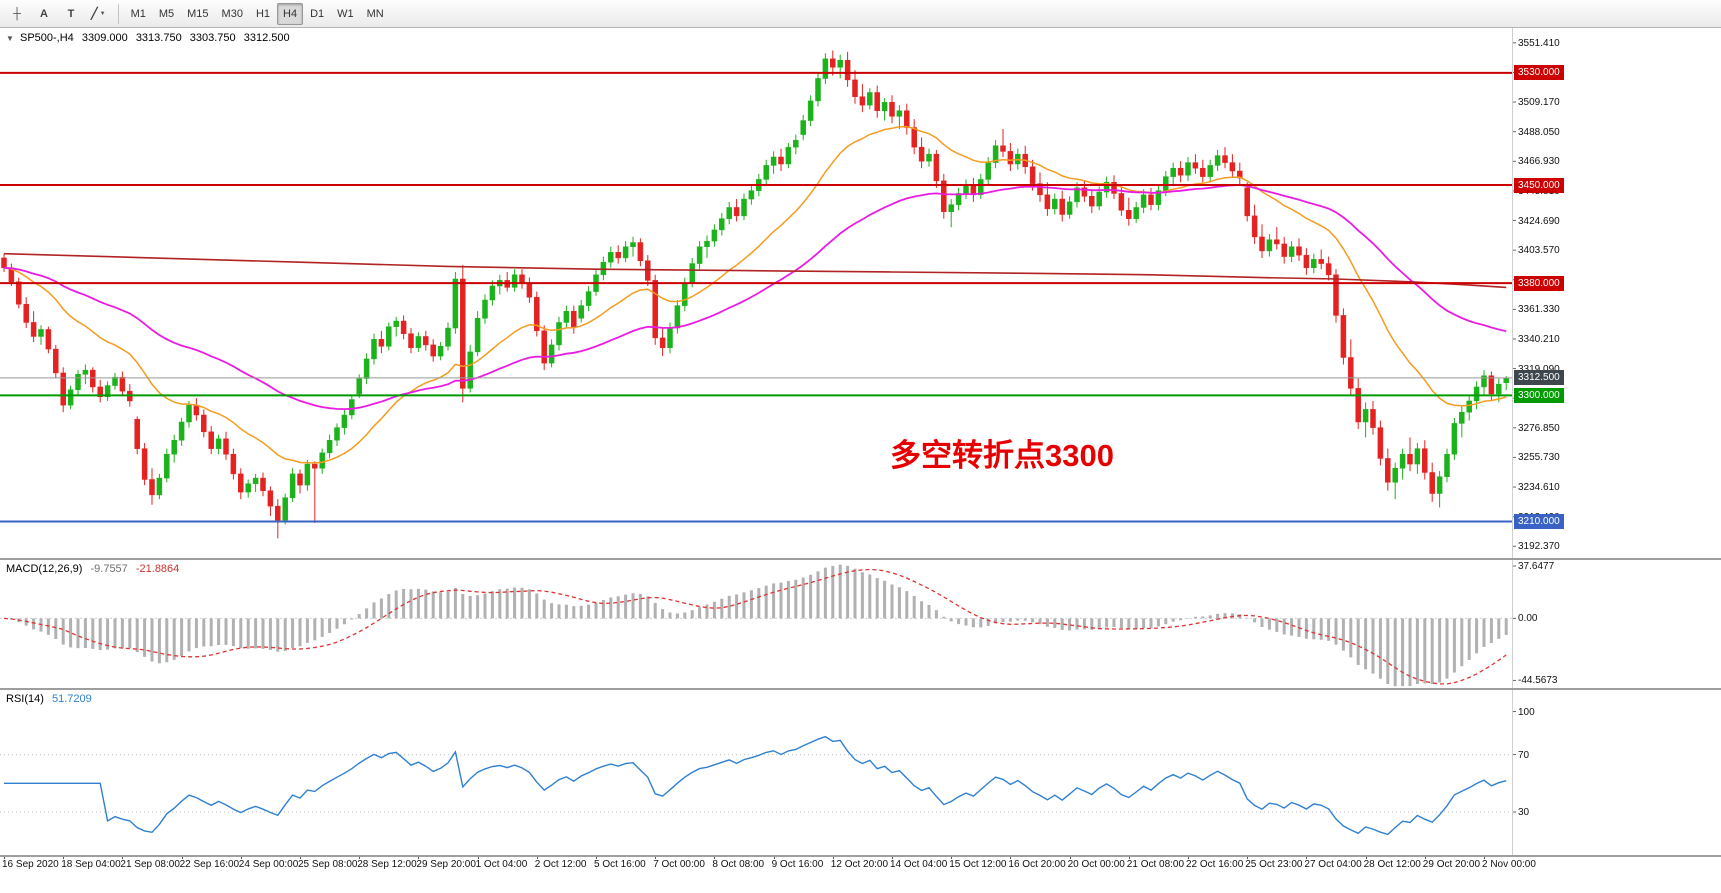 The height and width of the screenshot is (893, 1721). What do you see at coordinates (44, 569) in the screenshot?
I see `macd-name: MACD(12,26,9)` at bounding box center [44, 569].